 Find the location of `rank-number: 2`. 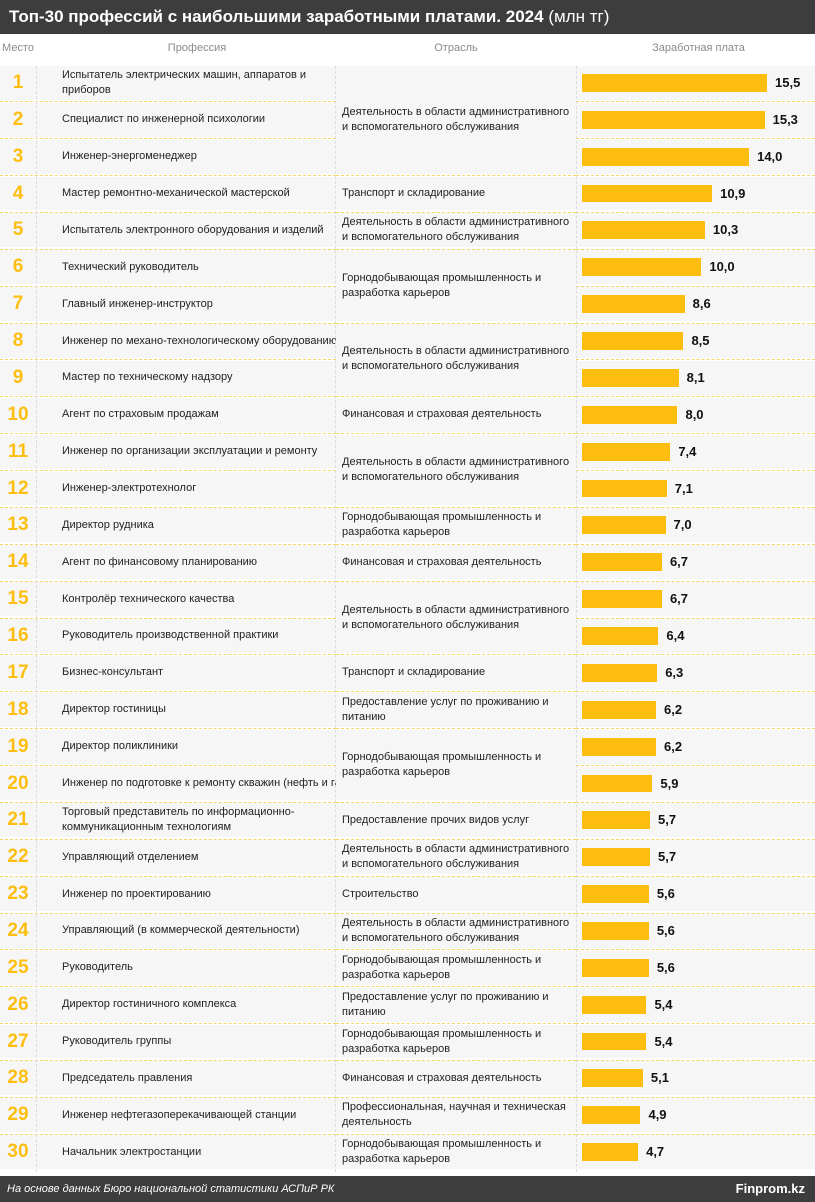

rank-number: 2 is located at coordinates (18, 119).